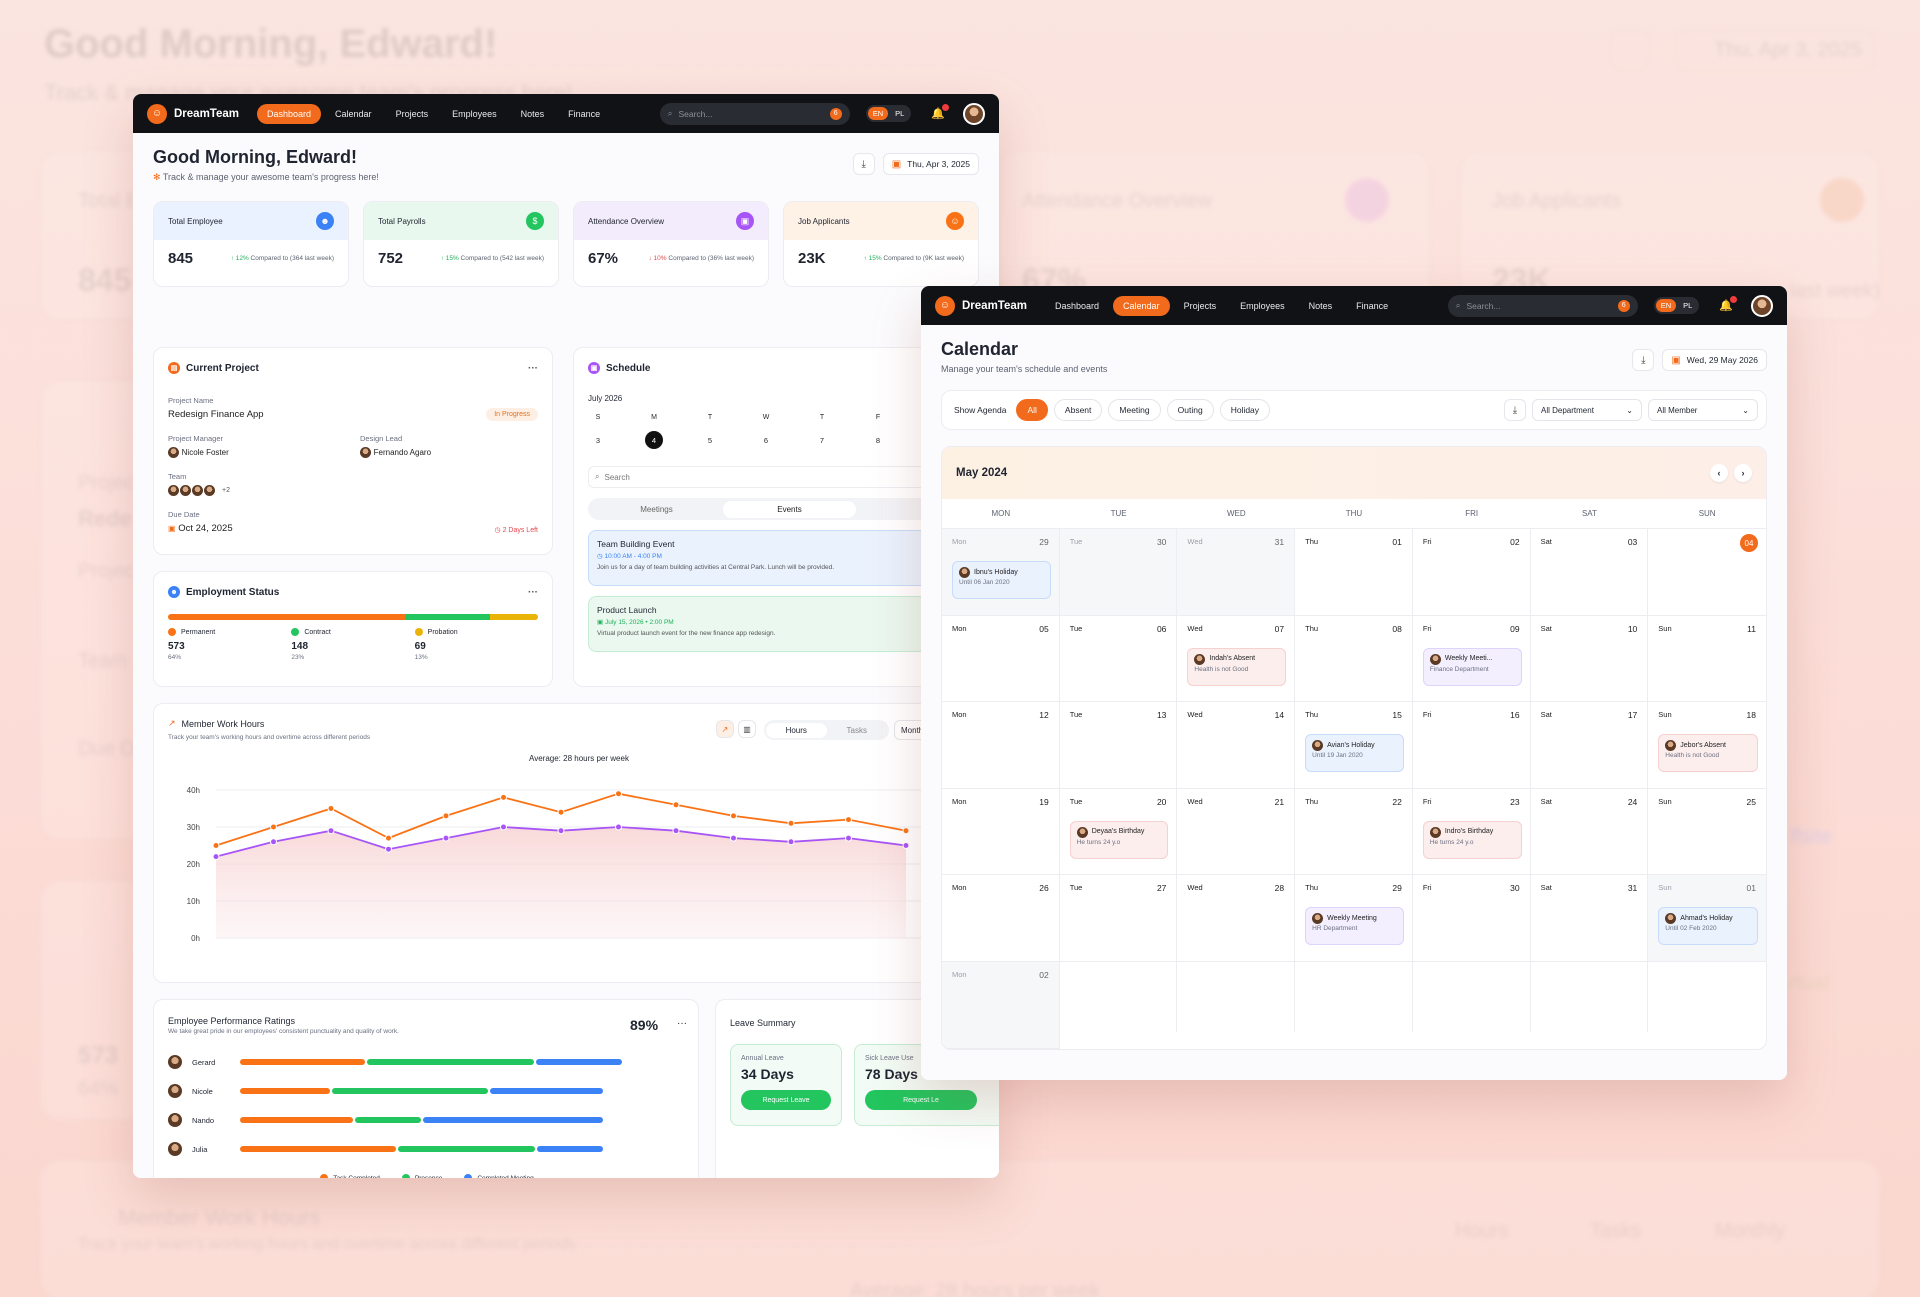 Image resolution: width=1920 pixels, height=1297 pixels. I want to click on calendar-event: Avian's Holiday Until 19 Jan 2020, so click(1354, 753).